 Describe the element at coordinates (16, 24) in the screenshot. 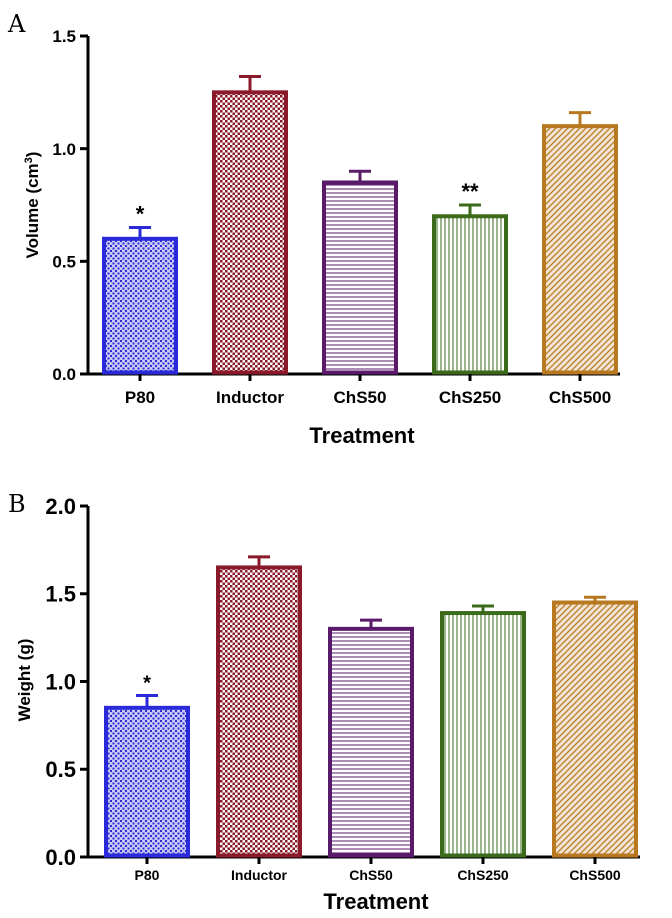

I see `panel-label: A` at that location.